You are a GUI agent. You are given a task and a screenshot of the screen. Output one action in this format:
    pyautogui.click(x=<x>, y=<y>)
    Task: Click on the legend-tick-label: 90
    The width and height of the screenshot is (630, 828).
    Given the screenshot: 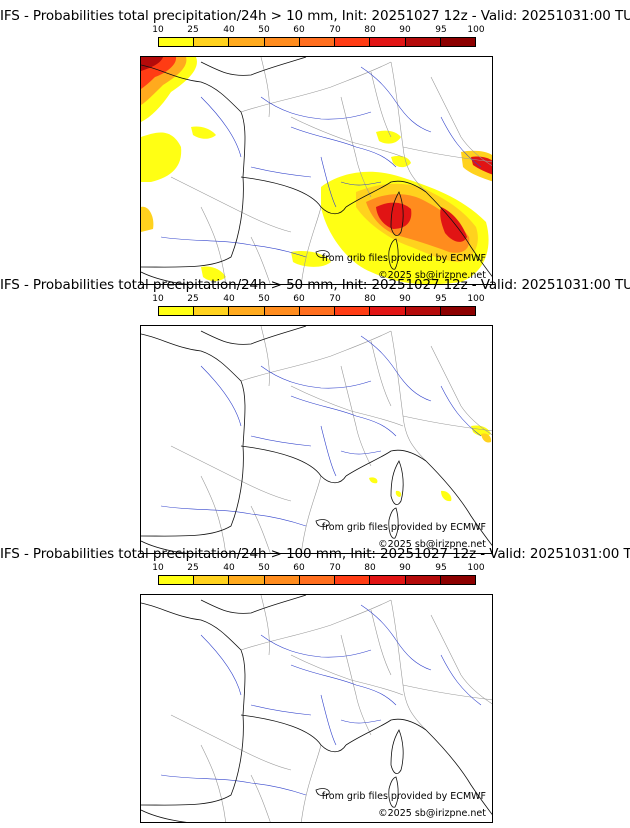 What is the action you would take?
    pyautogui.click(x=405, y=568)
    